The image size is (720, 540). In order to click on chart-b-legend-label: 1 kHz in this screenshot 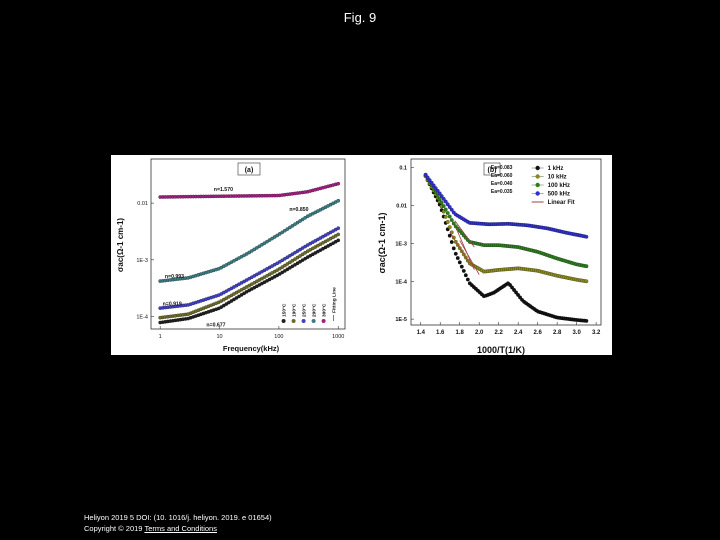, I will do `click(556, 169)`.